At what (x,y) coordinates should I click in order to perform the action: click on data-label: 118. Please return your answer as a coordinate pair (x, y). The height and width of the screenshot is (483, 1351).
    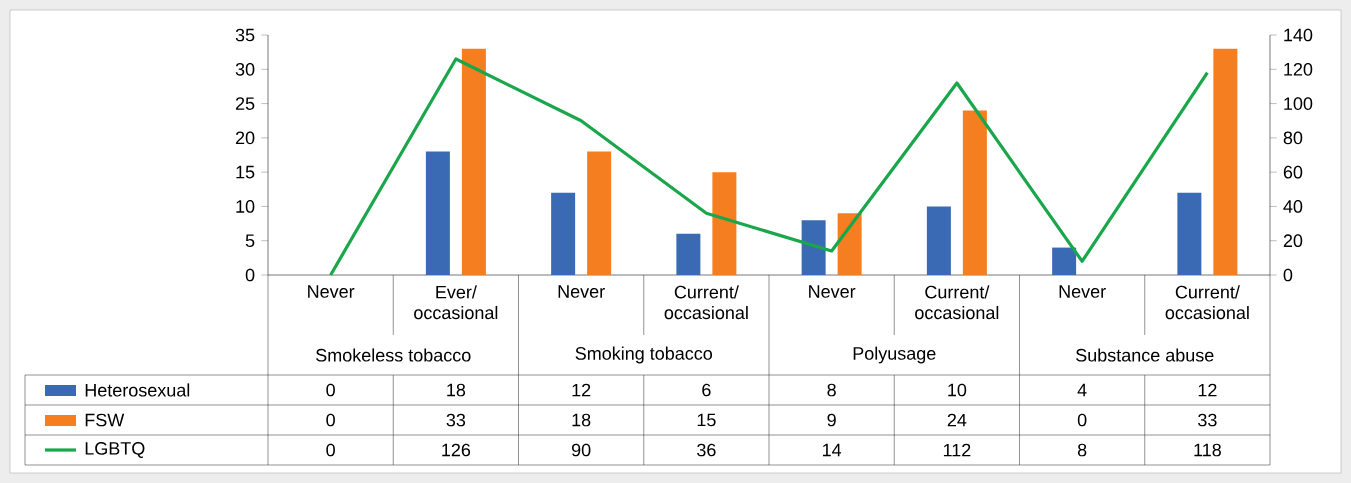
    Looking at the image, I should click on (1207, 450).